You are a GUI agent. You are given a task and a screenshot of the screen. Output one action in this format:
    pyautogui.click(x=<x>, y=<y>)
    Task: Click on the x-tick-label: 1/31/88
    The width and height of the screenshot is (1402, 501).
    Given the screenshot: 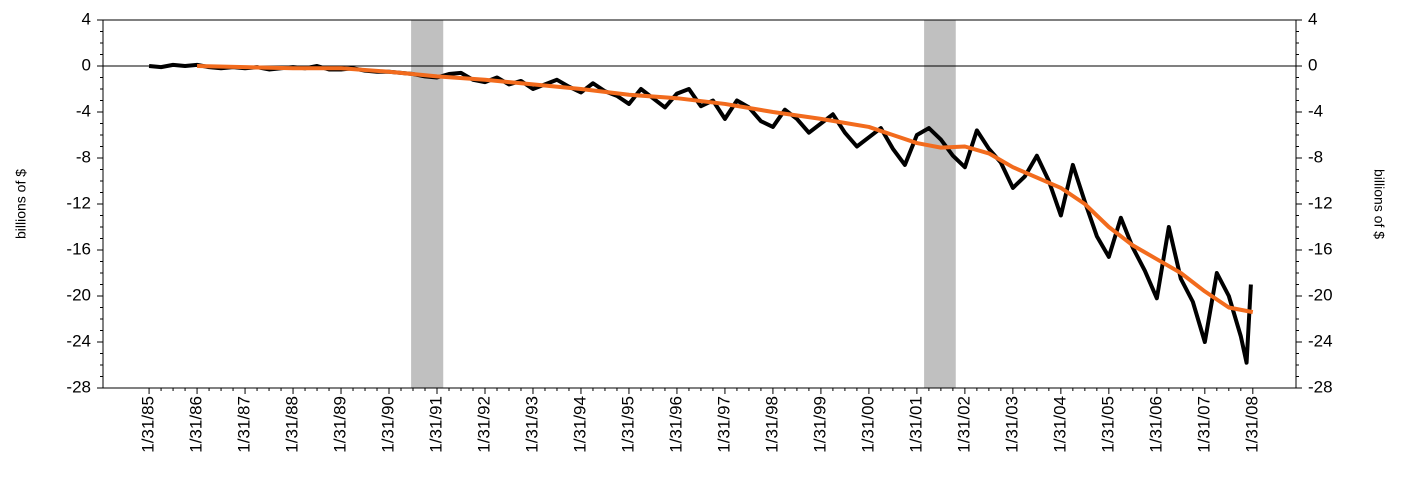 What is the action you would take?
    pyautogui.click(x=292, y=424)
    